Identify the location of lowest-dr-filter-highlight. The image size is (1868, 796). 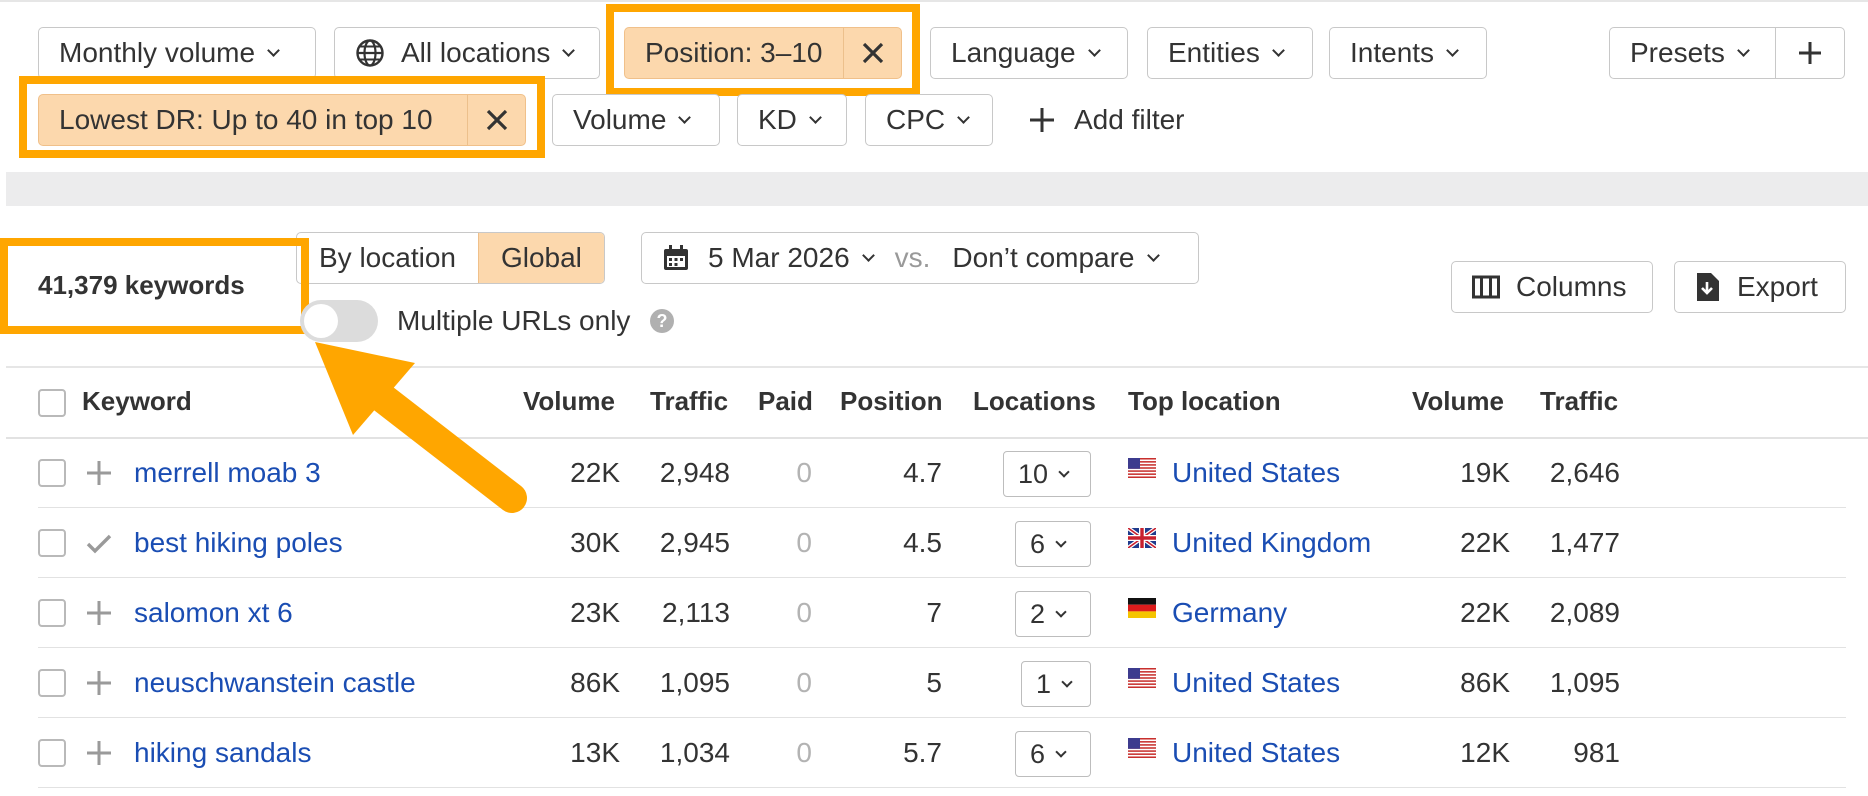
(282, 117).